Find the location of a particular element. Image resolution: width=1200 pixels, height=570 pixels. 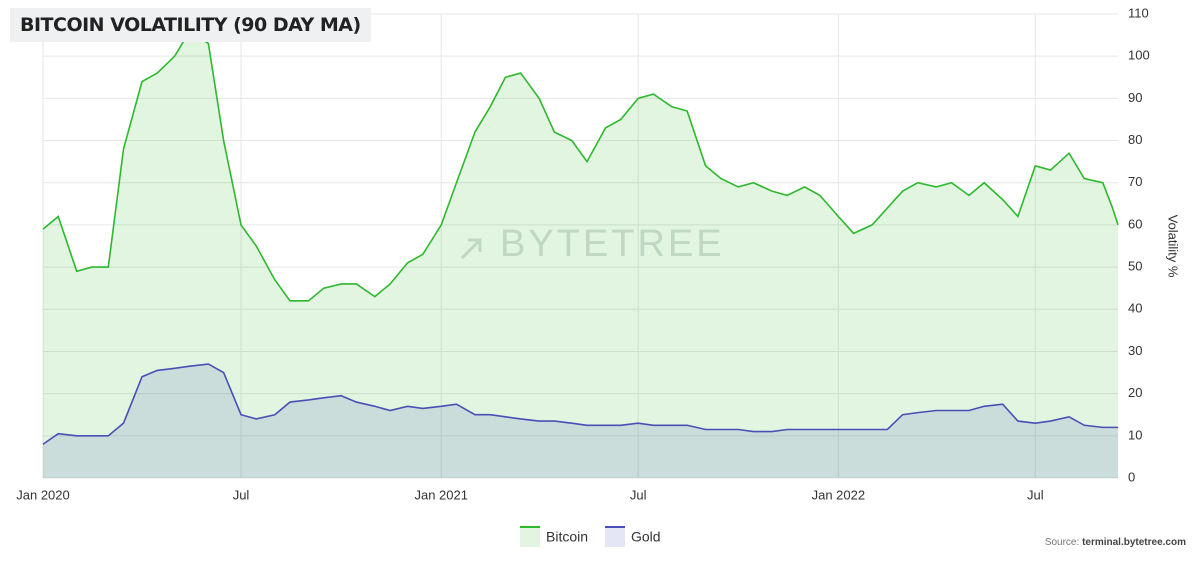

x-tick-label: Jan 2021 is located at coordinates (441, 494).